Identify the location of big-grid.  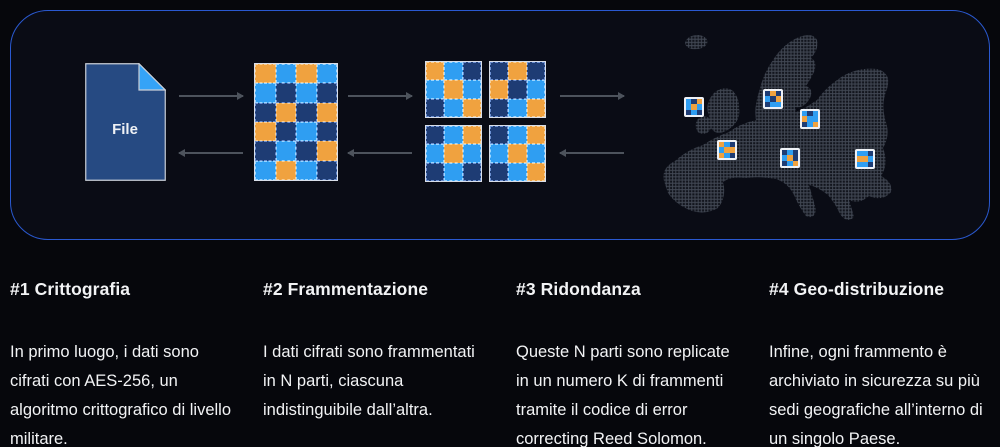
(296, 122).